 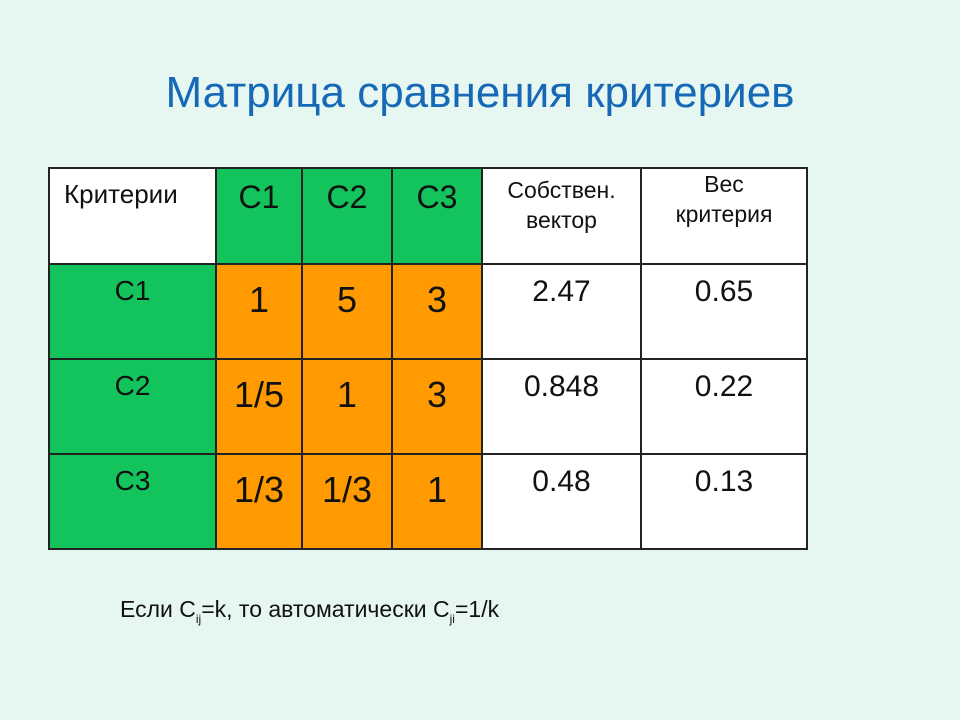 What do you see at coordinates (437, 406) in the screenshot?
I see `cell-c2-c3: 3` at bounding box center [437, 406].